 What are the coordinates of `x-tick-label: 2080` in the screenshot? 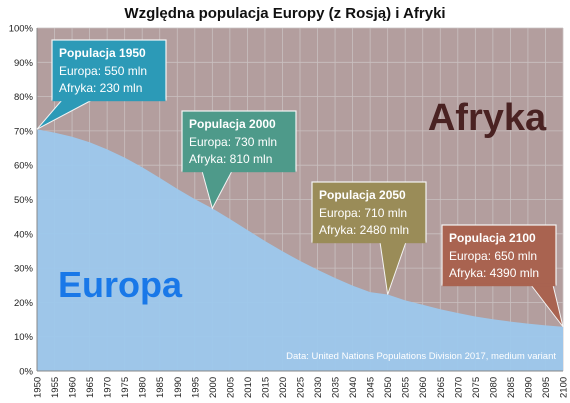 It's located at (493, 387).